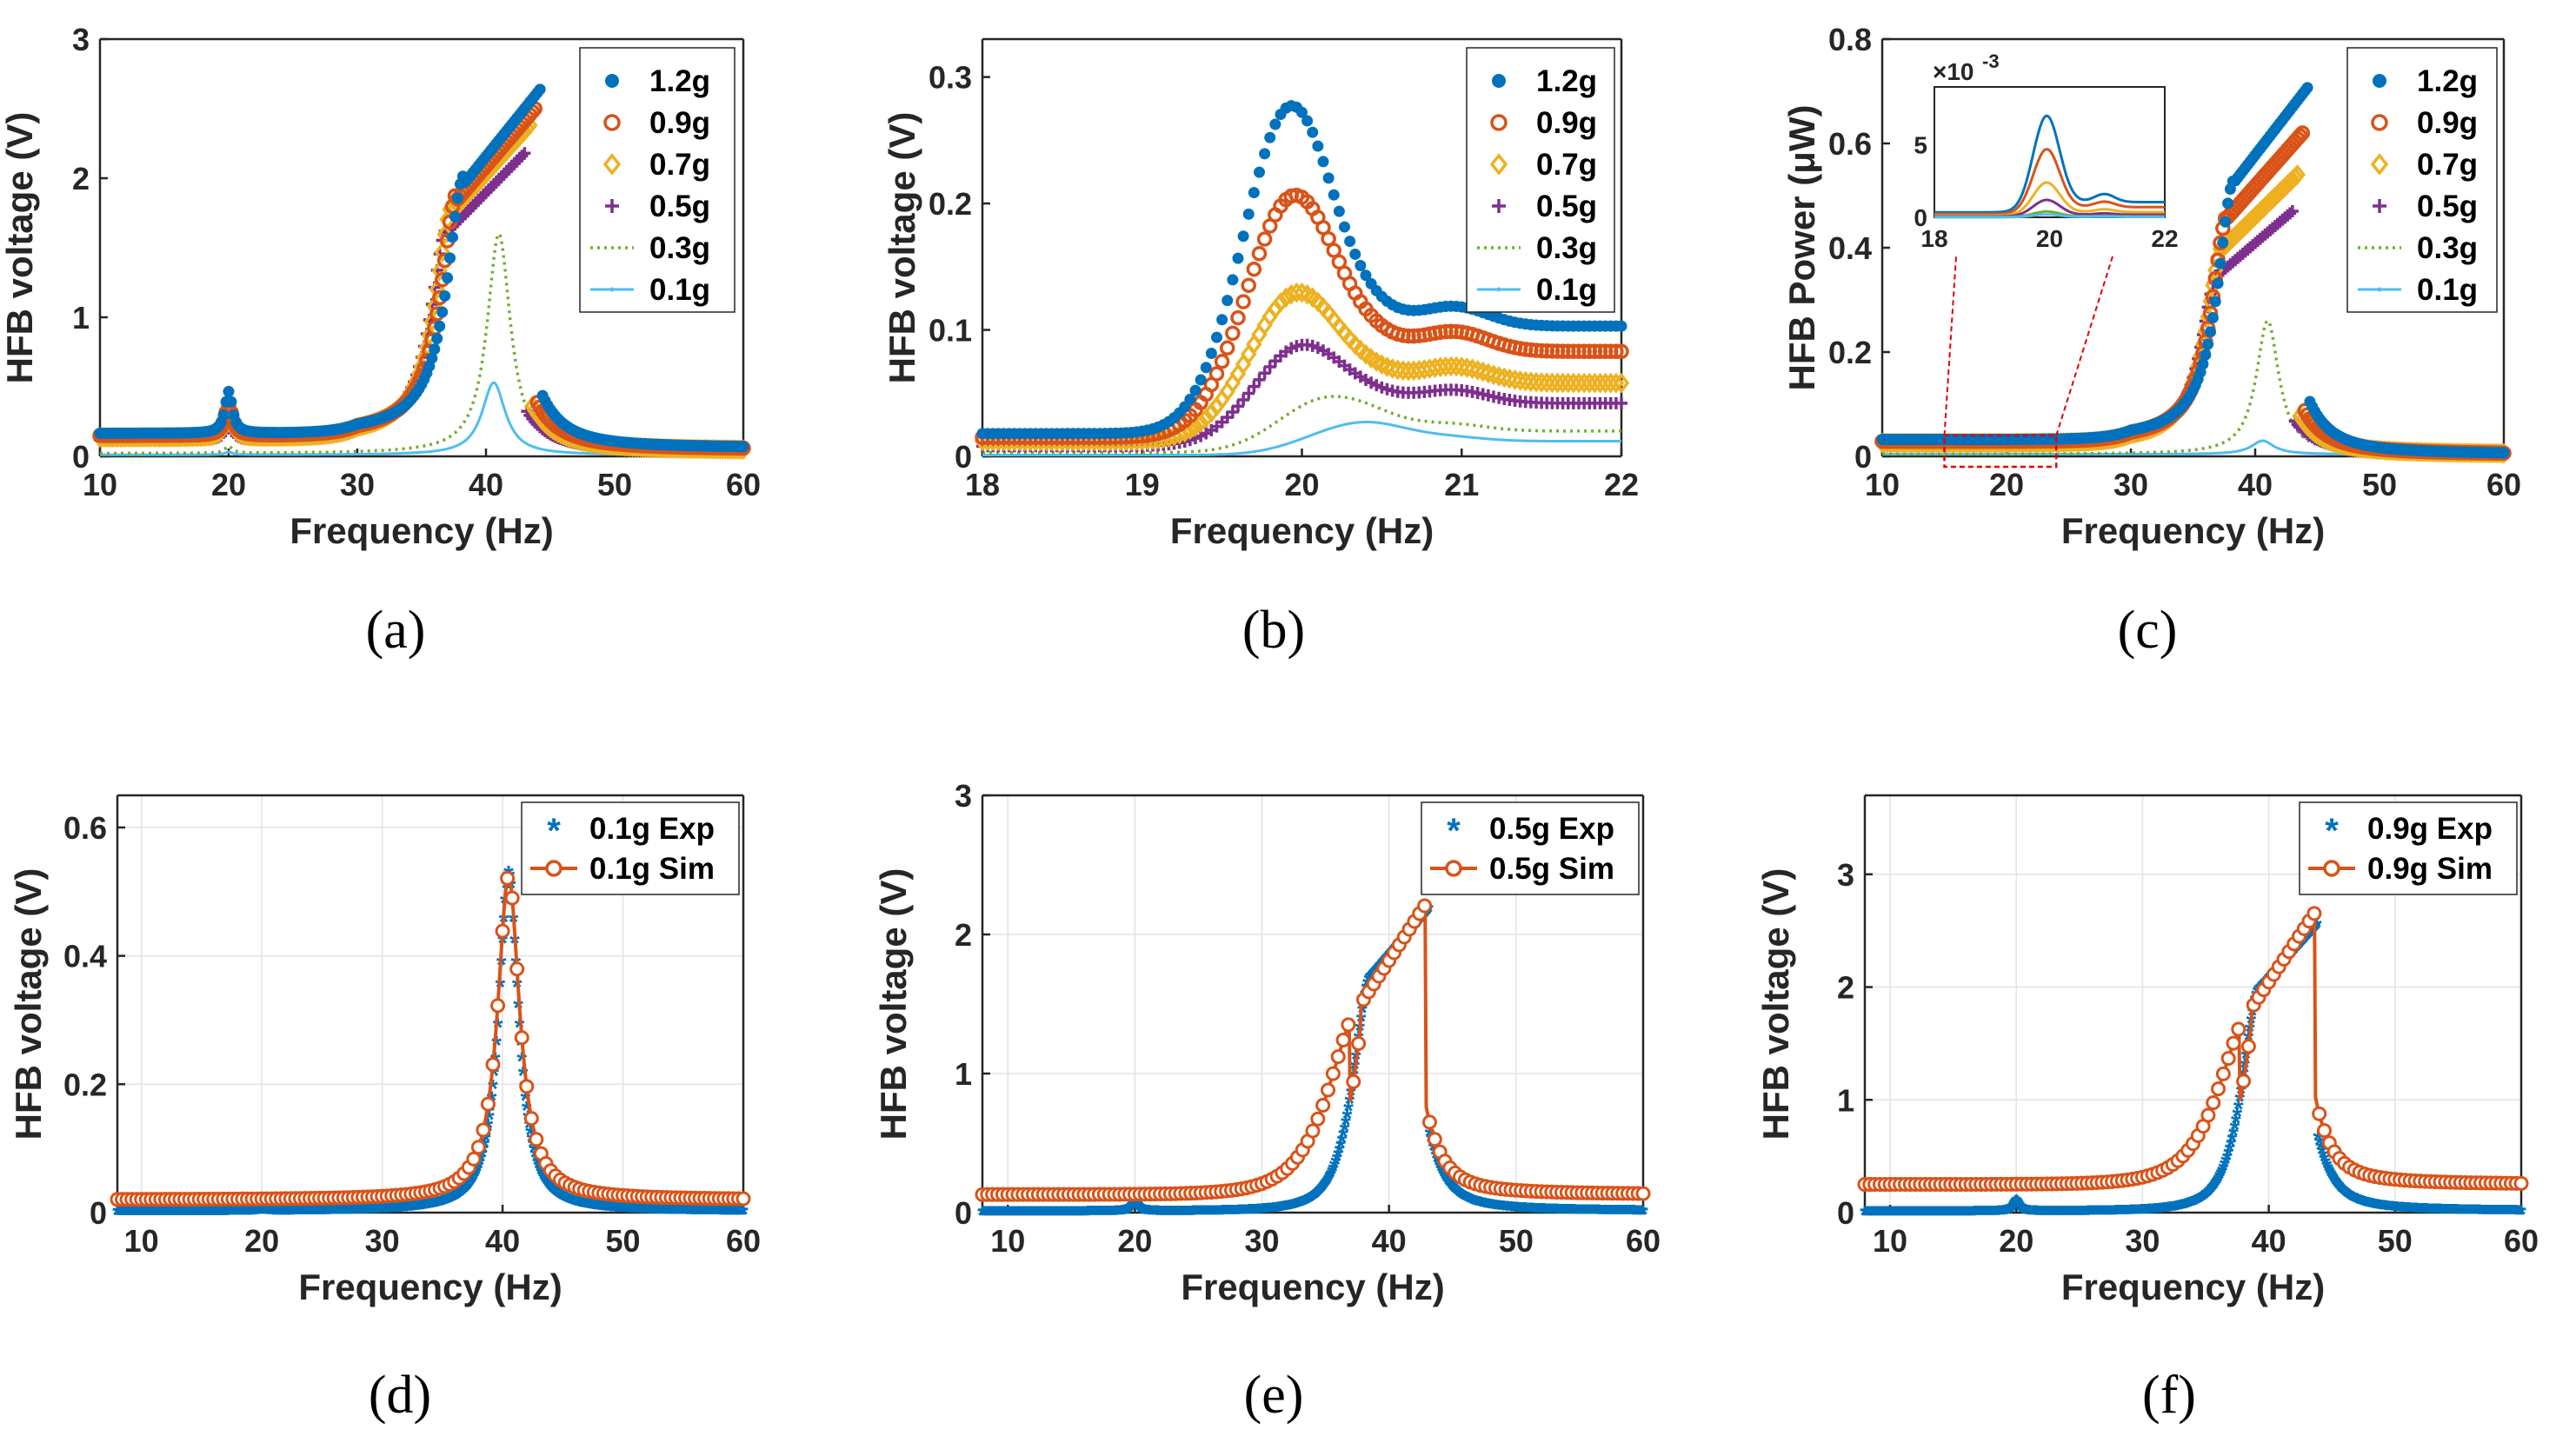 The image size is (2556, 1456). I want to click on y-tick-label: 0.8, so click(1850, 39).